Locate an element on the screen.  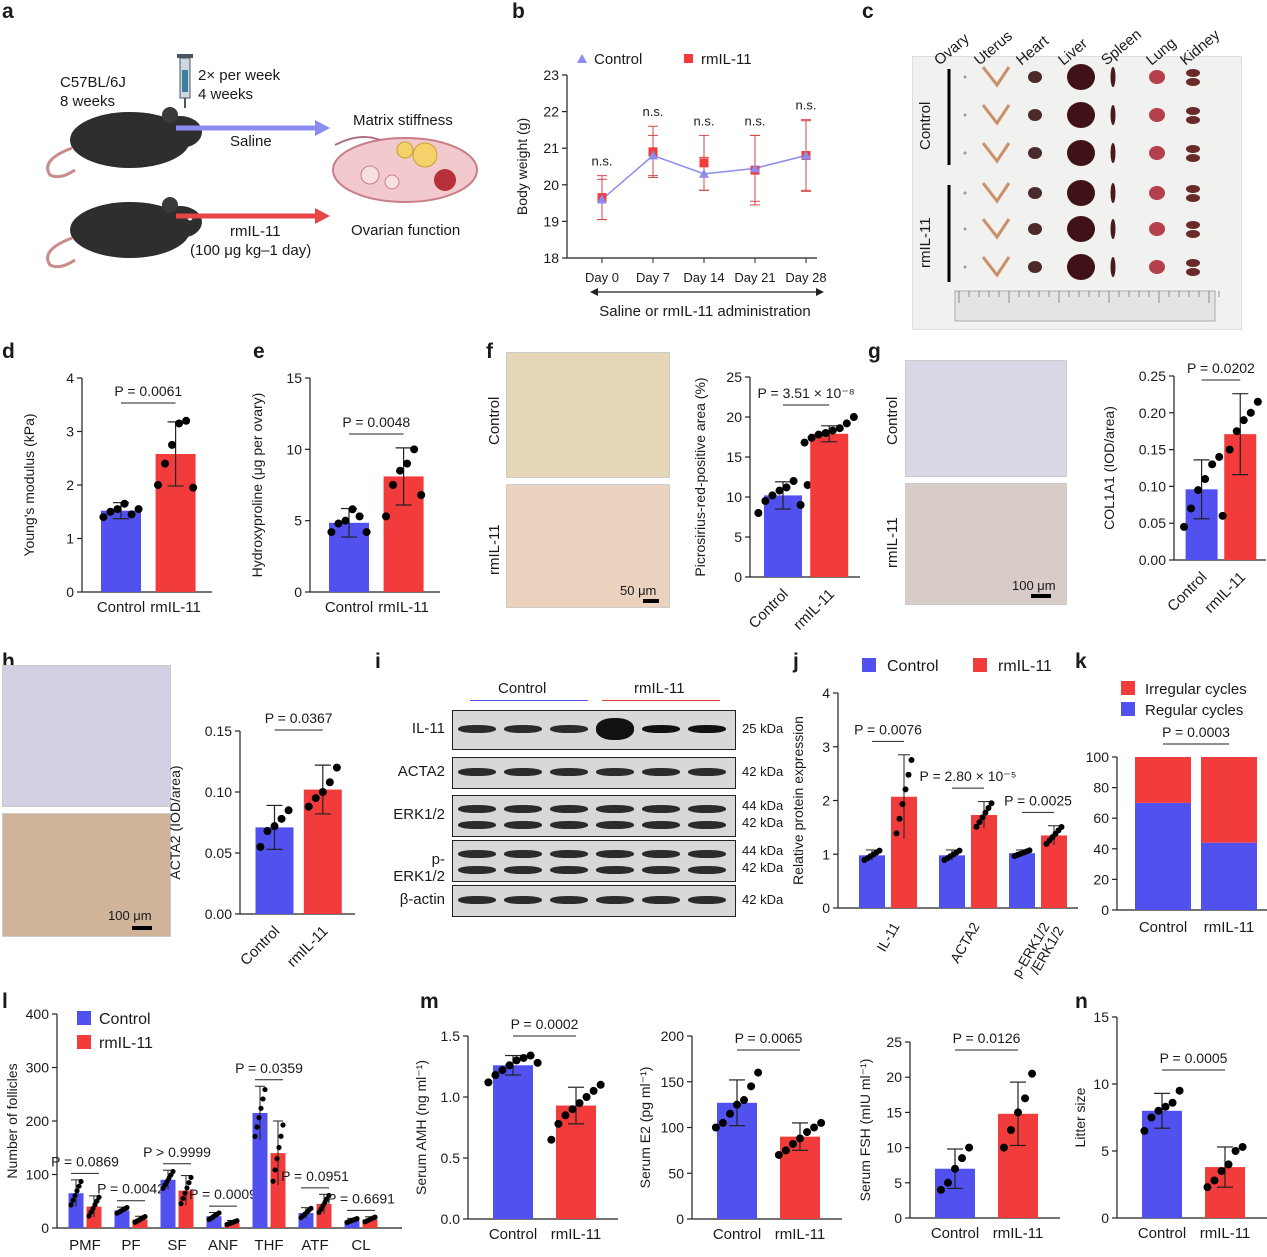
chart-j-x-label: IL-11 is located at coordinates (887, 936).